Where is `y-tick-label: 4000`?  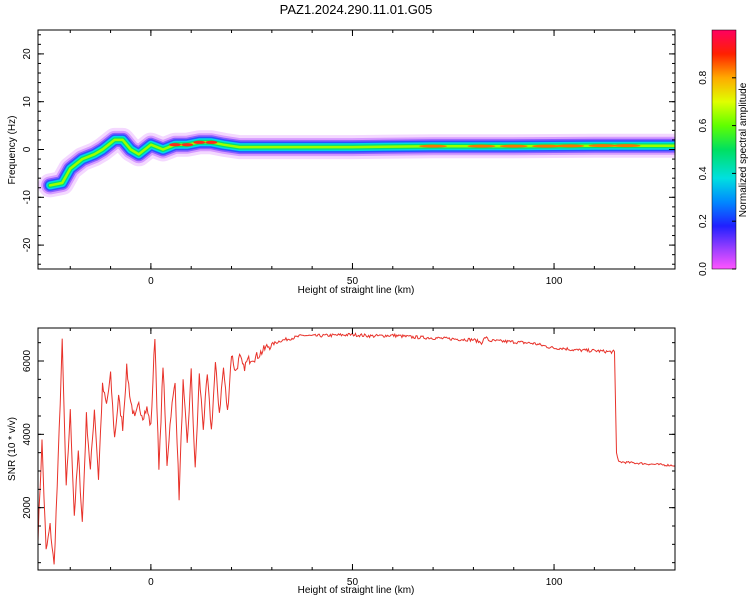 y-tick-label: 4000 is located at coordinates (27, 434).